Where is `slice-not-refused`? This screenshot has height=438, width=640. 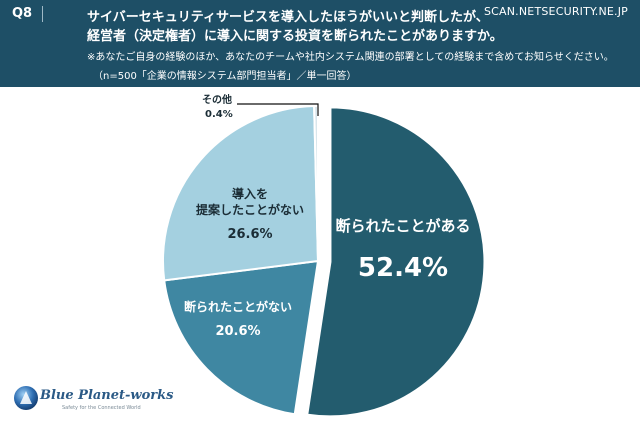
slice-not-refused is located at coordinates (241, 337).